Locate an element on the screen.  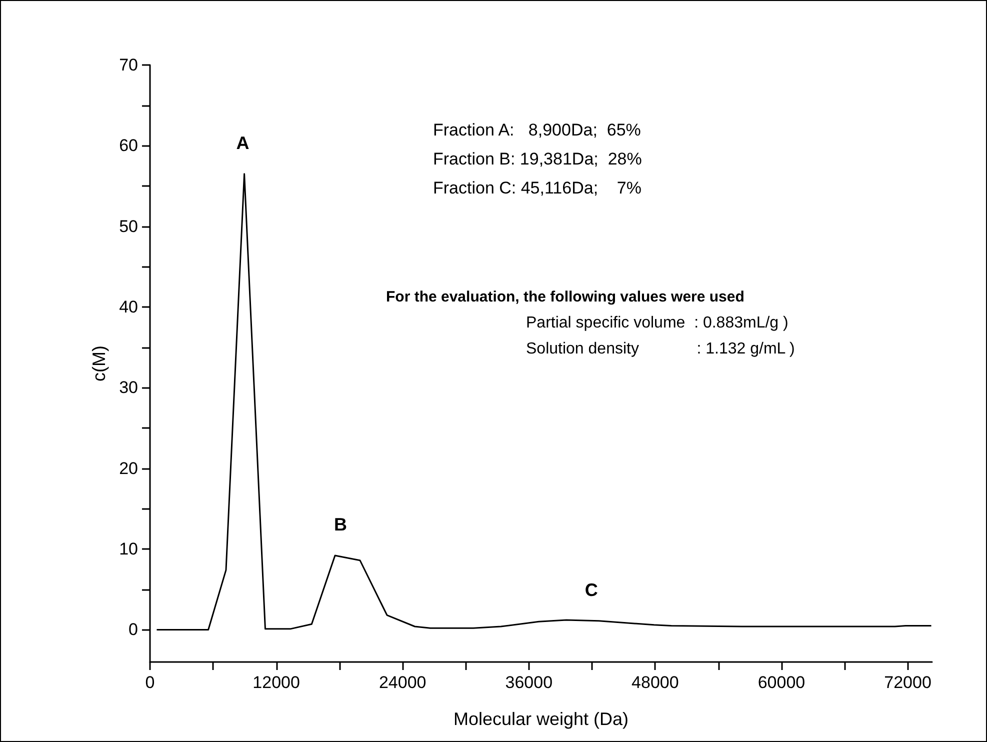
x-tick-label: 60000 is located at coordinates (782, 682).